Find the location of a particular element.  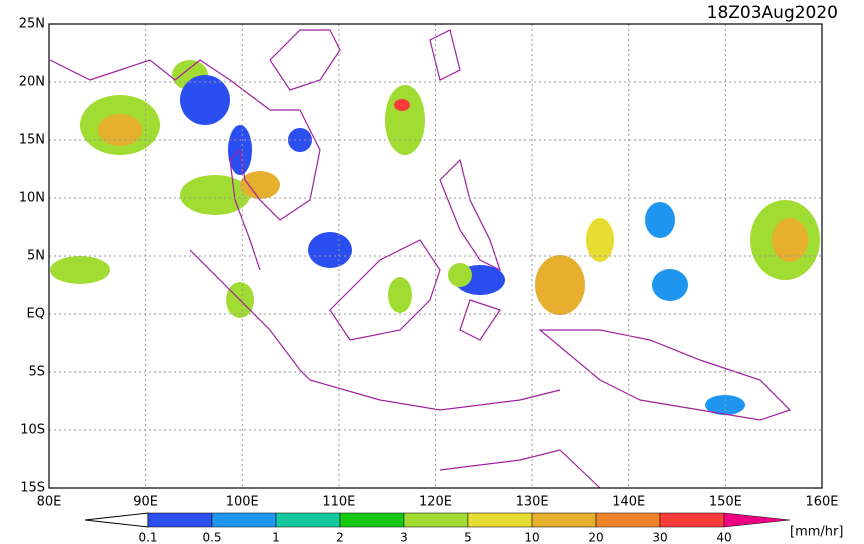

timestamp: 18Z03Aug2020 is located at coordinates (772, 13).